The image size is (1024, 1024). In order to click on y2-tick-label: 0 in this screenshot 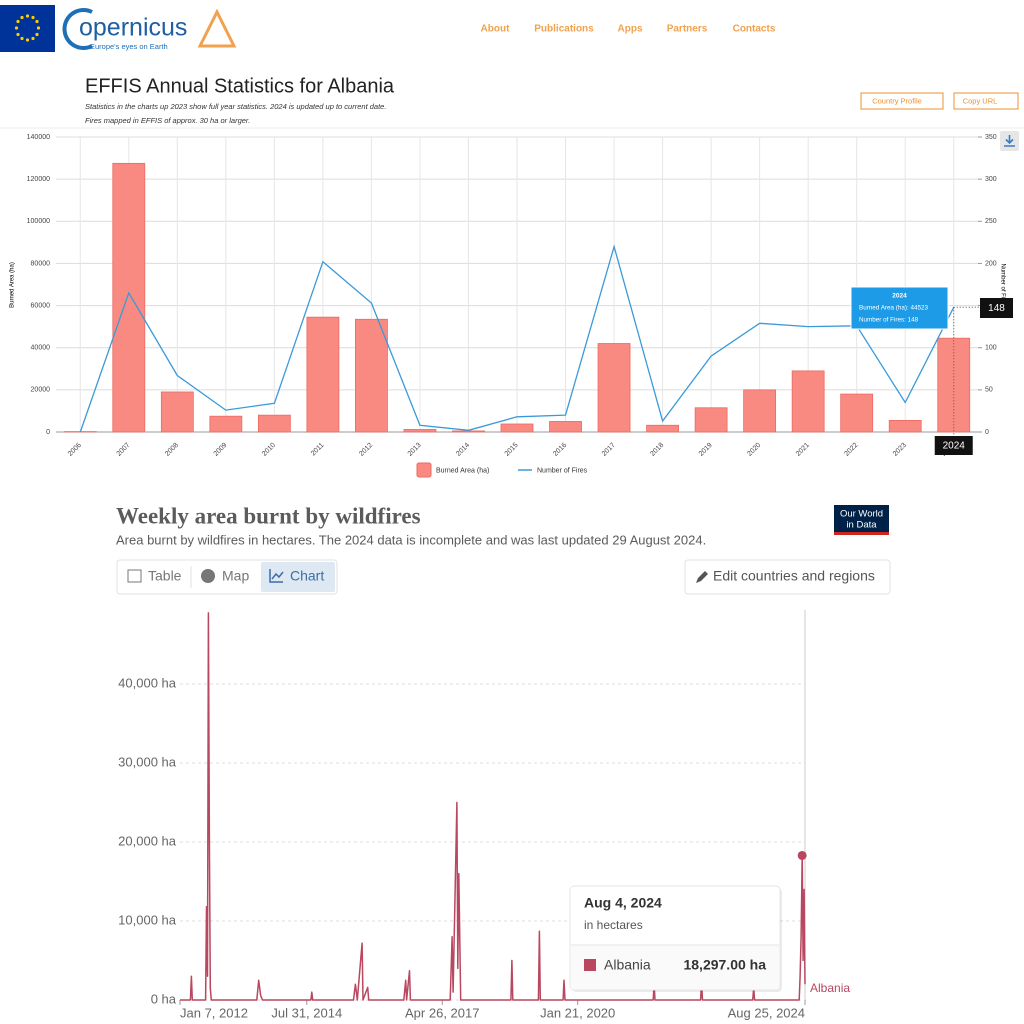, I will do `click(987, 432)`.